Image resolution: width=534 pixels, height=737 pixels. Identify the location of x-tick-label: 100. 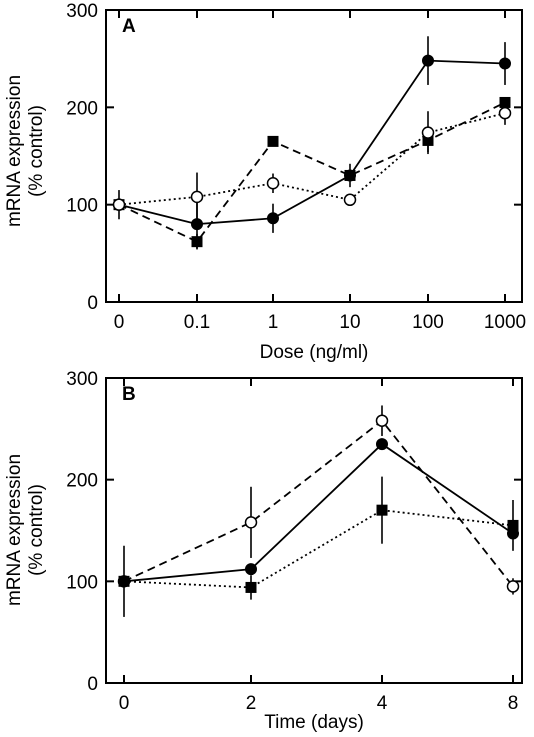
(428, 322).